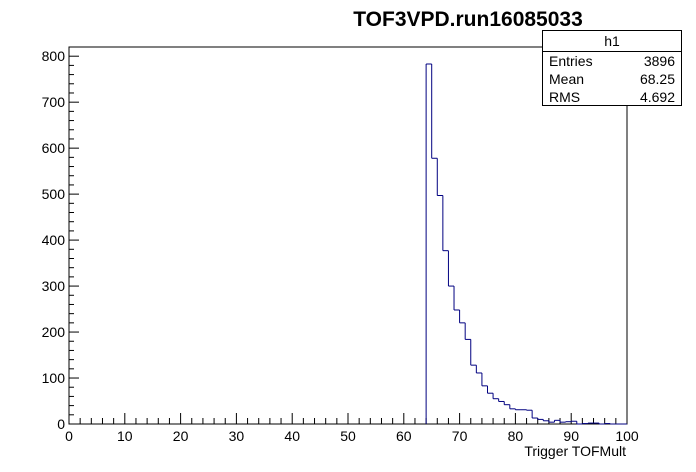  What do you see at coordinates (54, 56) in the screenshot?
I see `y-tick-label: 800` at bounding box center [54, 56].